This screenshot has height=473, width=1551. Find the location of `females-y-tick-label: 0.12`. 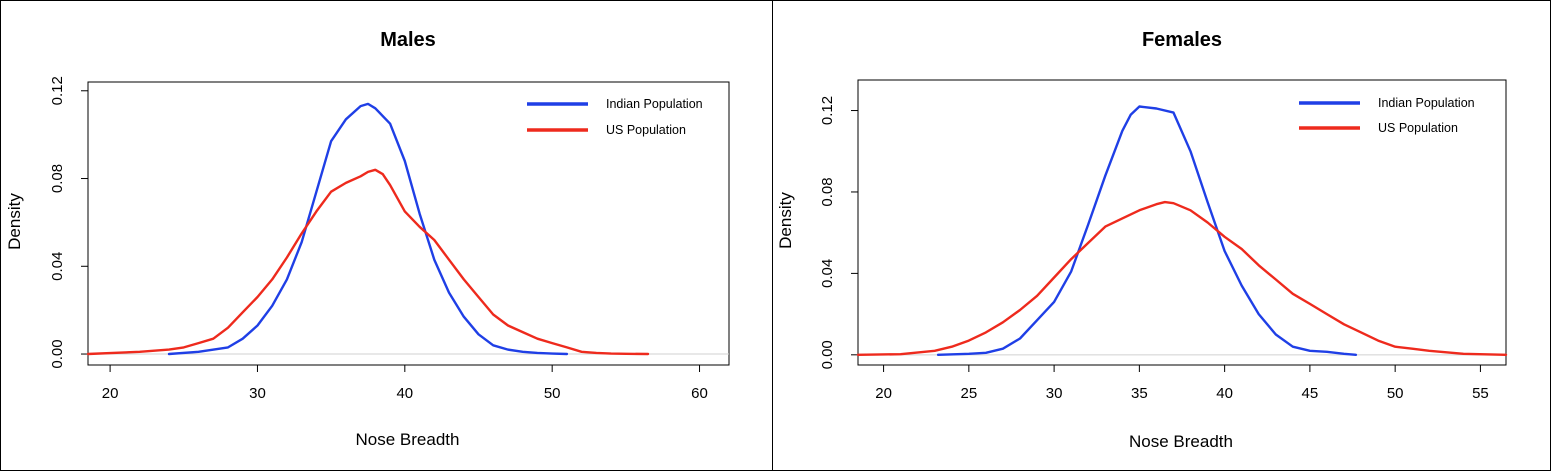

females-y-tick-label: 0.12 is located at coordinates (827, 110).